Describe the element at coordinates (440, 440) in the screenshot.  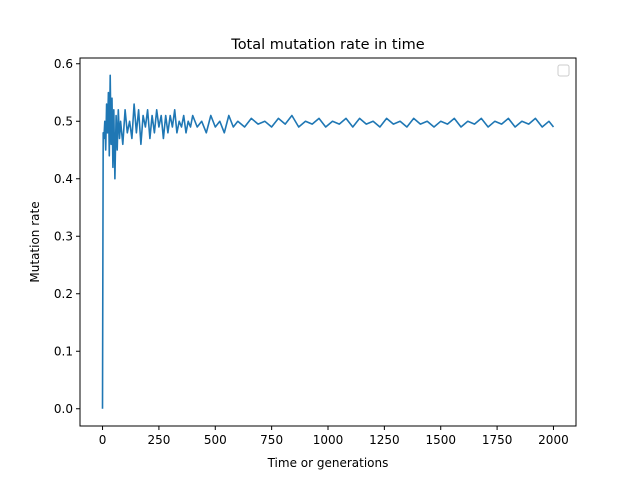
I see `x-tick-label: 1500` at that location.